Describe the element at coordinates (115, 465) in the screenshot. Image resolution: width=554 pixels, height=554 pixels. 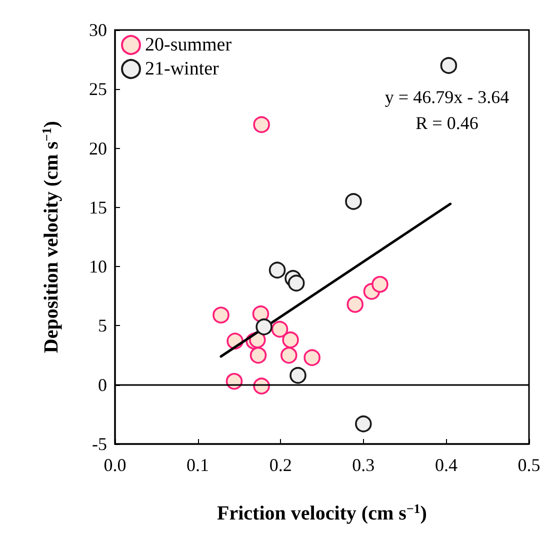
I see `x-tick-label: 0.0` at that location.